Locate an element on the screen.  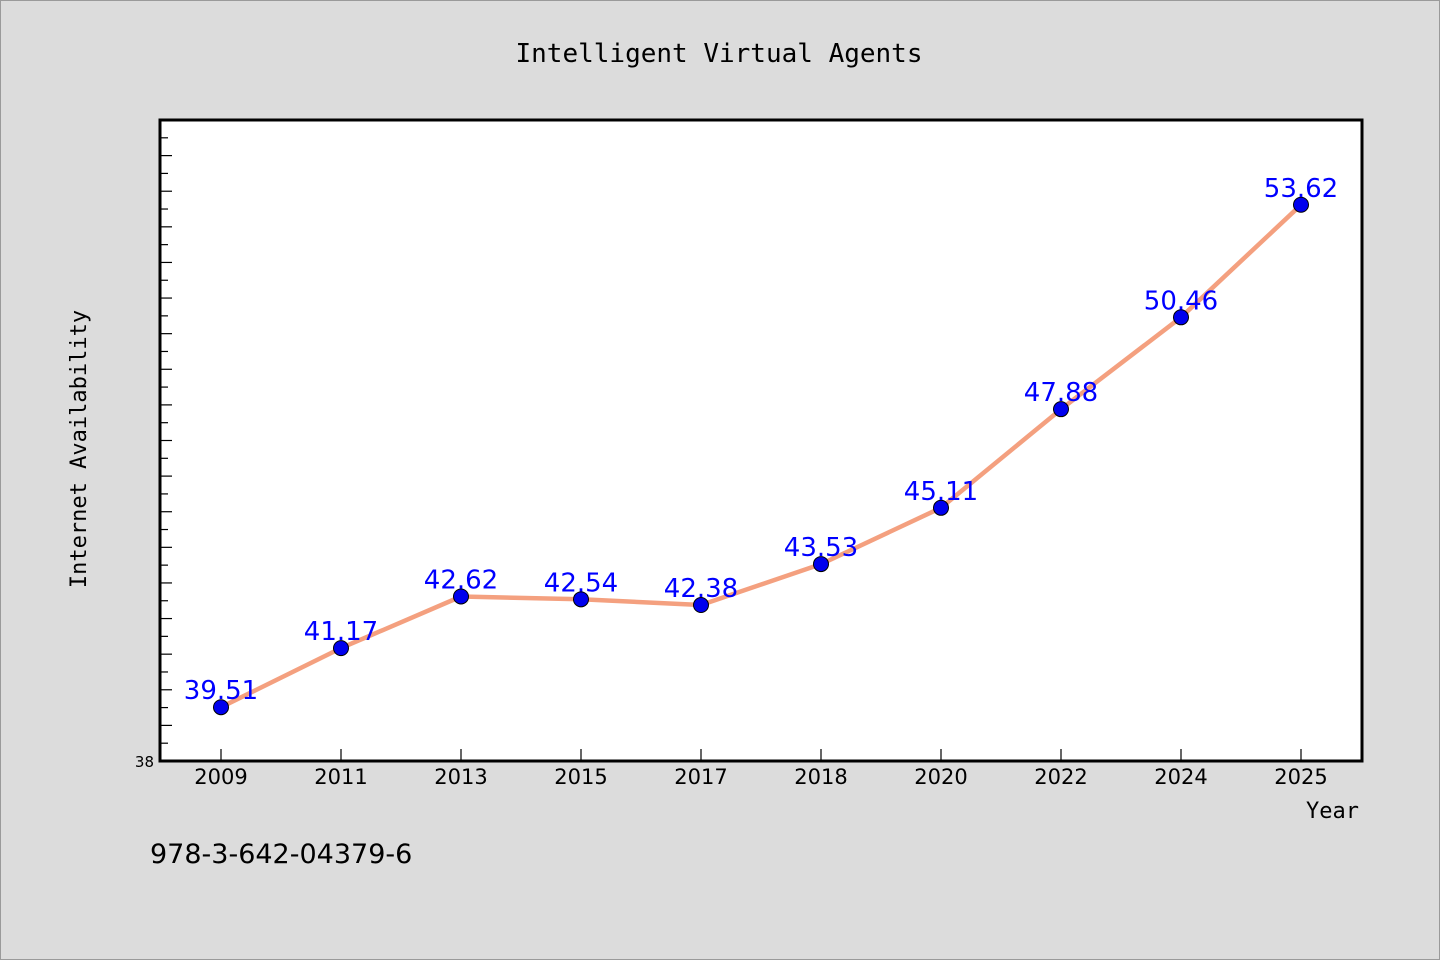
data-label: 53.62 is located at coordinates (1301, 189).